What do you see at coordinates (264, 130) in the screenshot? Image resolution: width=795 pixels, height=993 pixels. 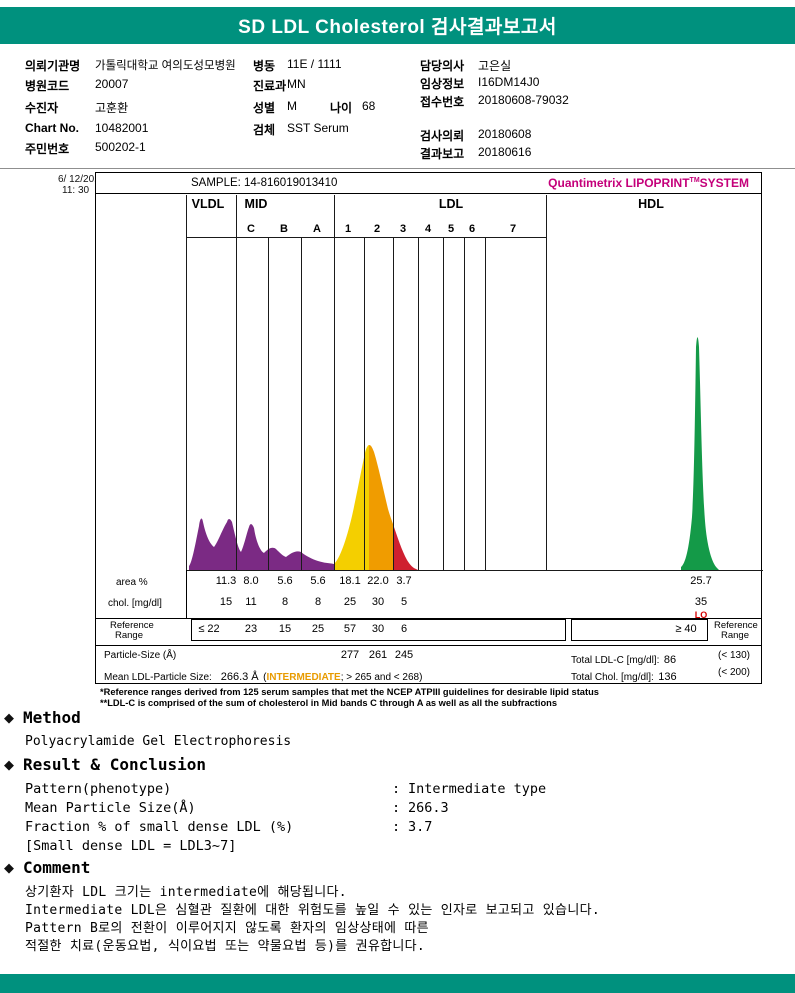 I see `label-specimen: 검체` at bounding box center [264, 130].